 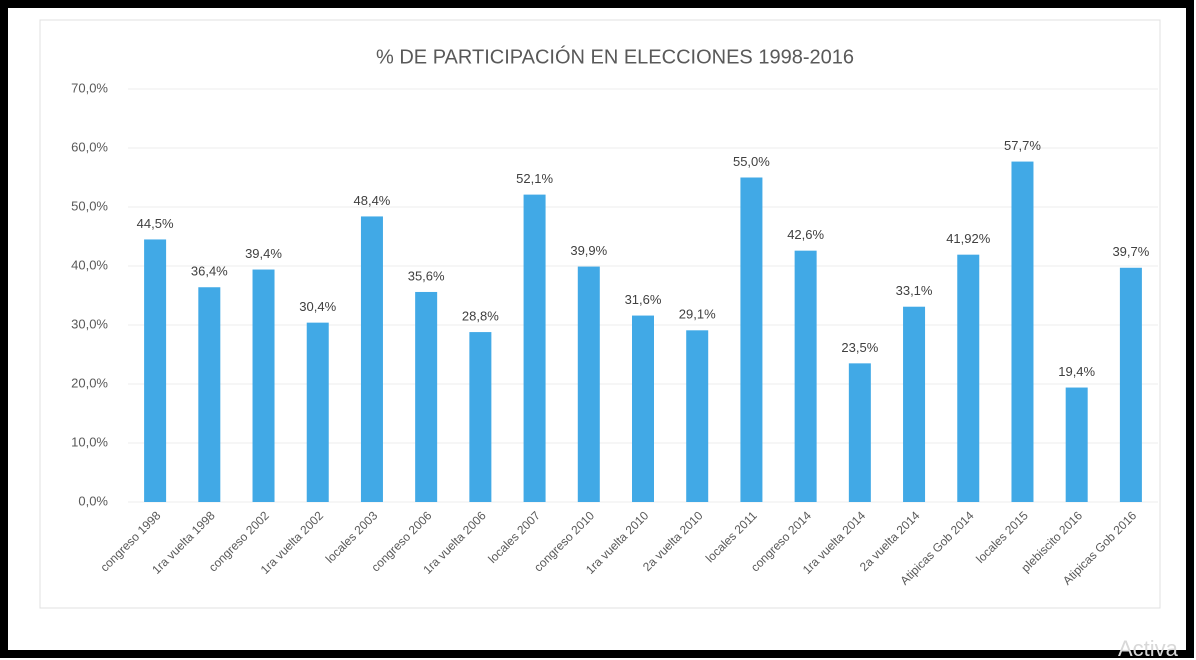 What do you see at coordinates (155, 223) in the screenshot?
I see `data-label: 44,5%` at bounding box center [155, 223].